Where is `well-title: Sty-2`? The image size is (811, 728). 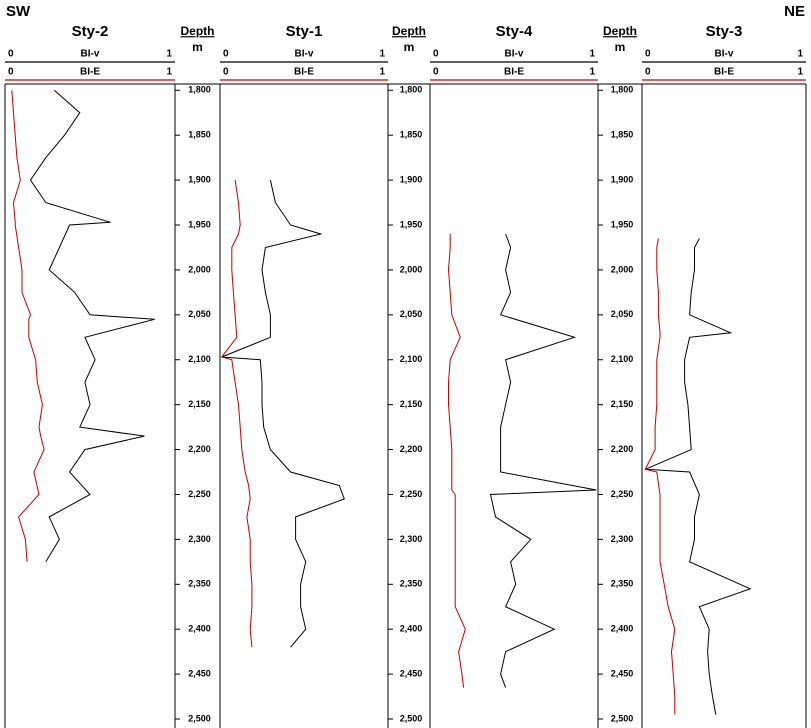 well-title: Sty-2 is located at coordinates (90, 31).